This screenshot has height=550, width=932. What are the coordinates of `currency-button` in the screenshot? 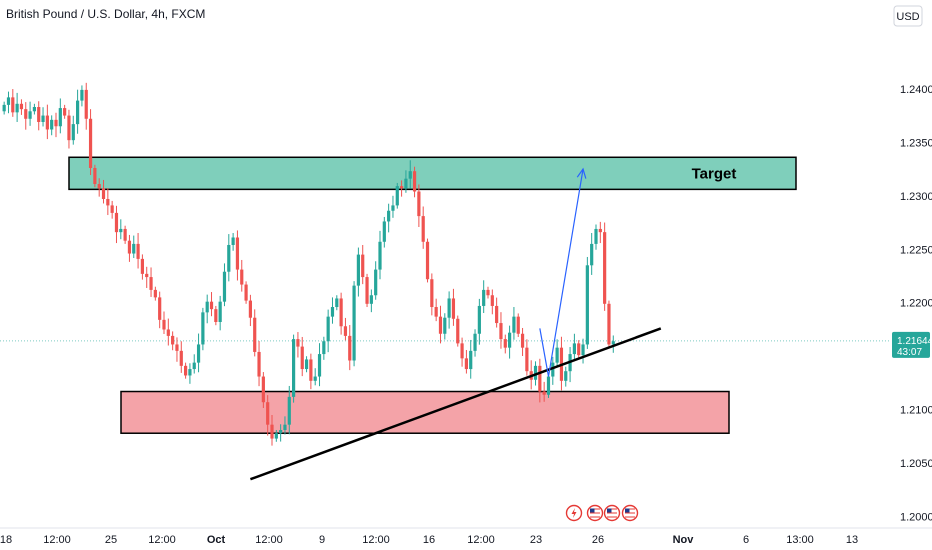 It's located at (908, 16).